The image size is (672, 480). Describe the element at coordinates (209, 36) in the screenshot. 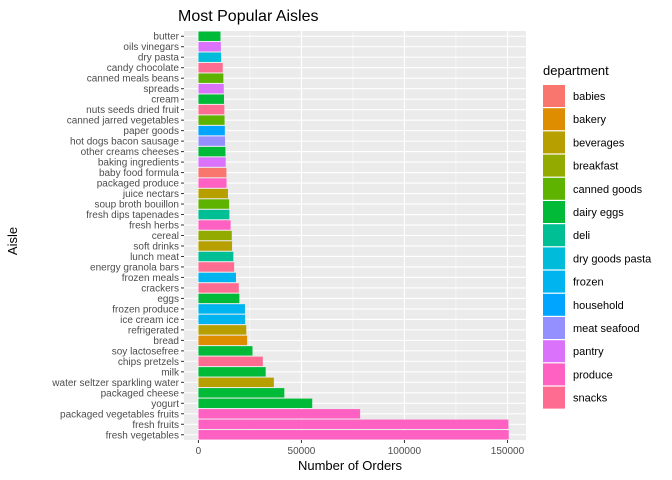

I see `bar-butter` at that location.